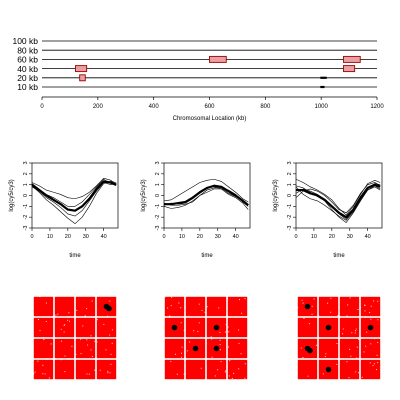 The height and width of the screenshot is (400, 400). What do you see at coordinates (290, 173) in the screenshot?
I see `y-tick-label: 2` at bounding box center [290, 173].